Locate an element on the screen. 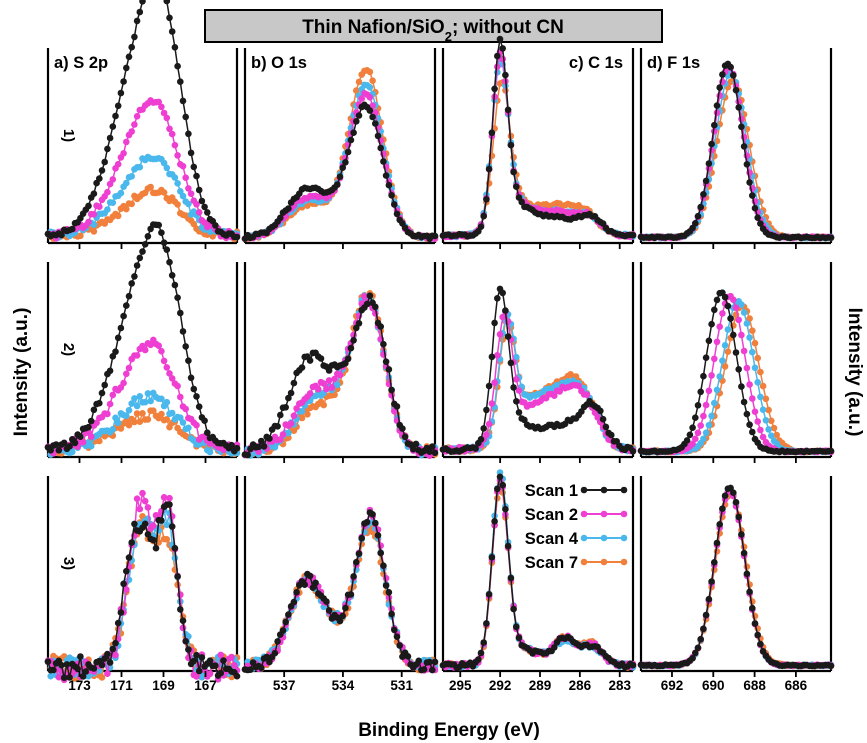 This screenshot has height=743, width=867. legend-label: Scan 4 is located at coordinates (552, 539).